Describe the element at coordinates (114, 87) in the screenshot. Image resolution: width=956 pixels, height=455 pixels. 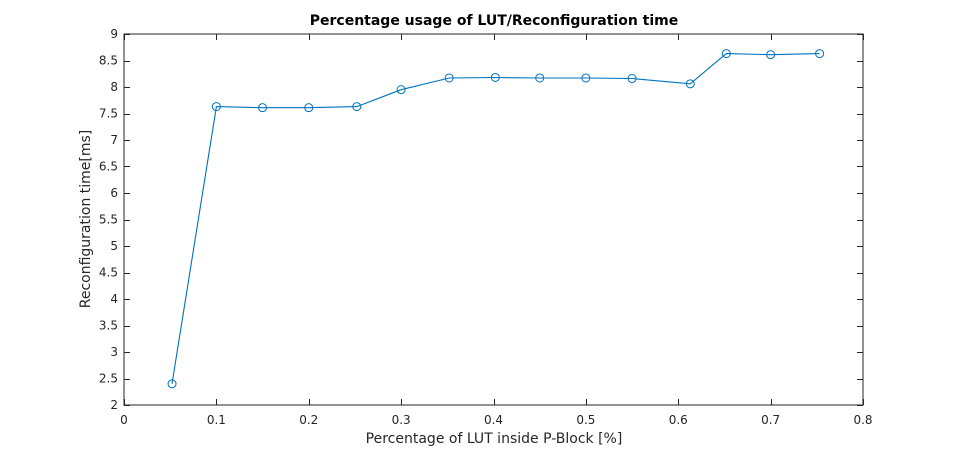
I see `y-tick-label: 8` at that location.